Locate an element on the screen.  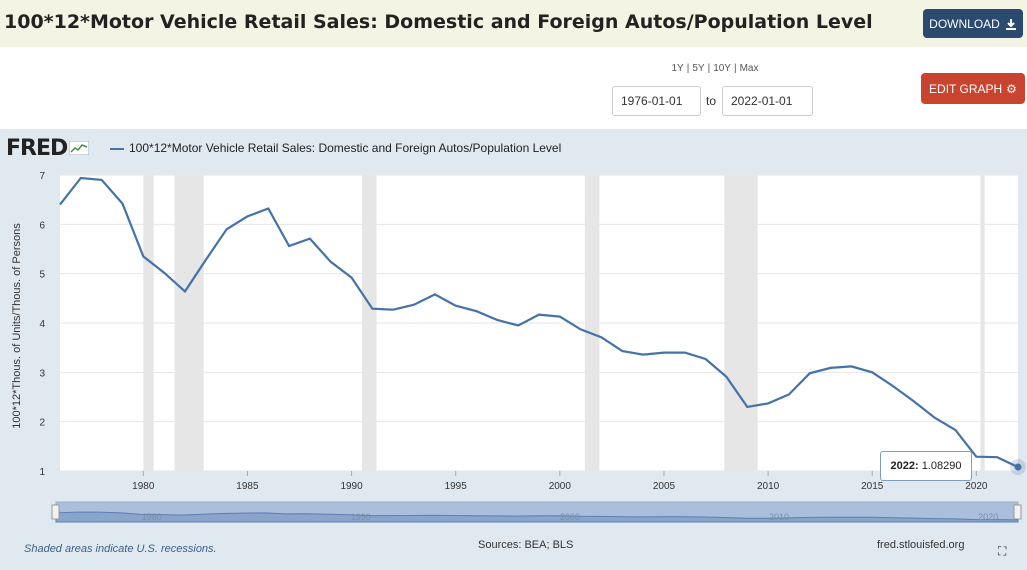
navigator-series is located at coordinates (537, 517).